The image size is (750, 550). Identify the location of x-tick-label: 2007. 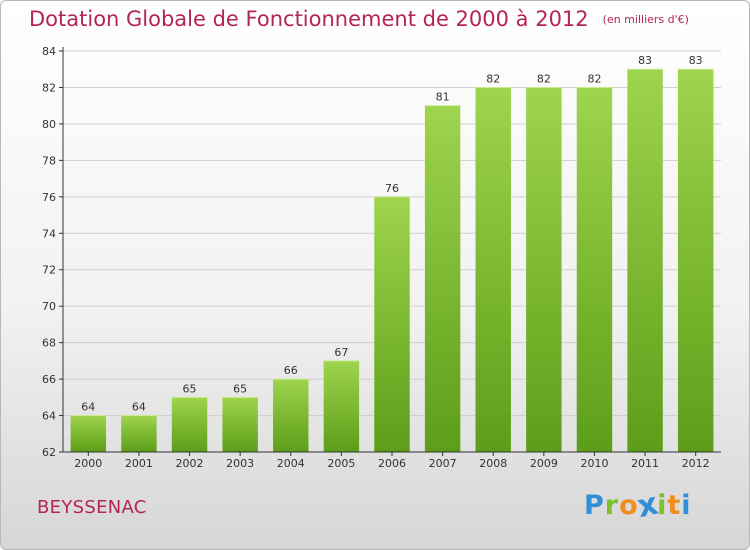
(443, 463).